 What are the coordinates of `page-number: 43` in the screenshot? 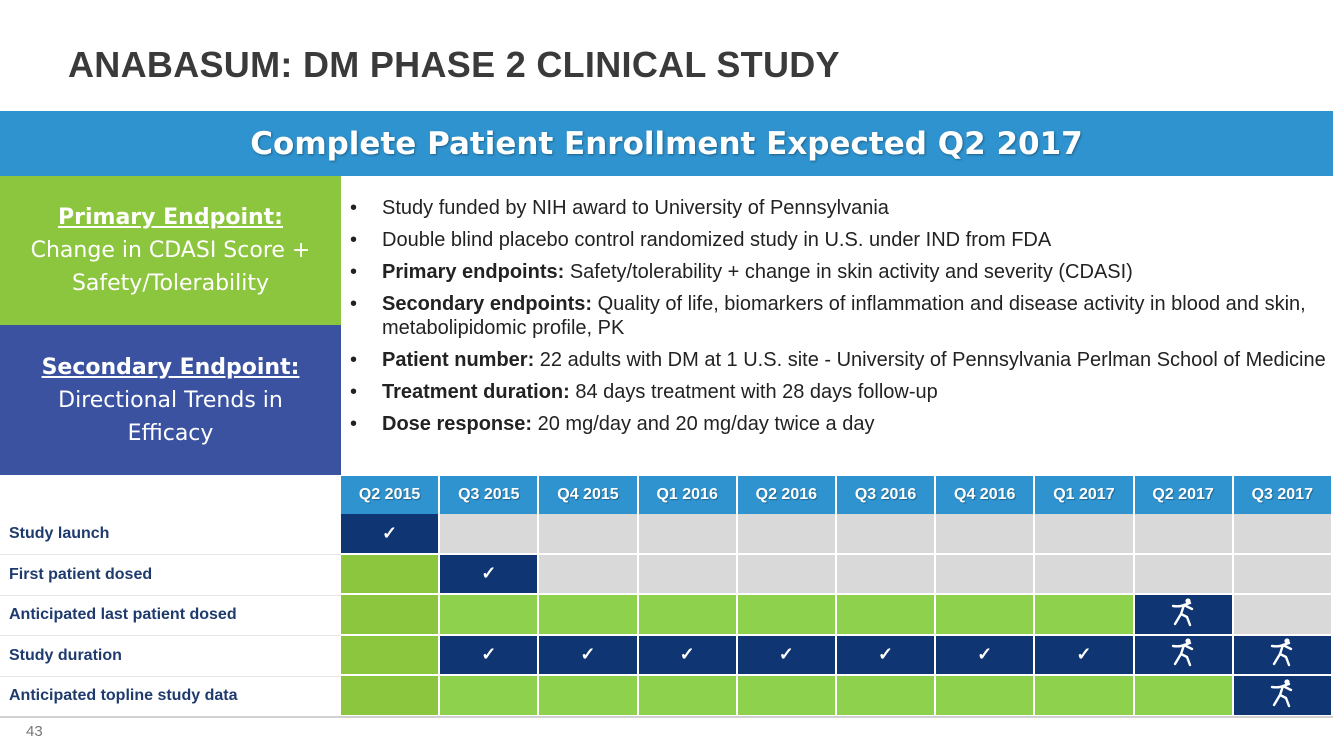 It's located at (34, 731).